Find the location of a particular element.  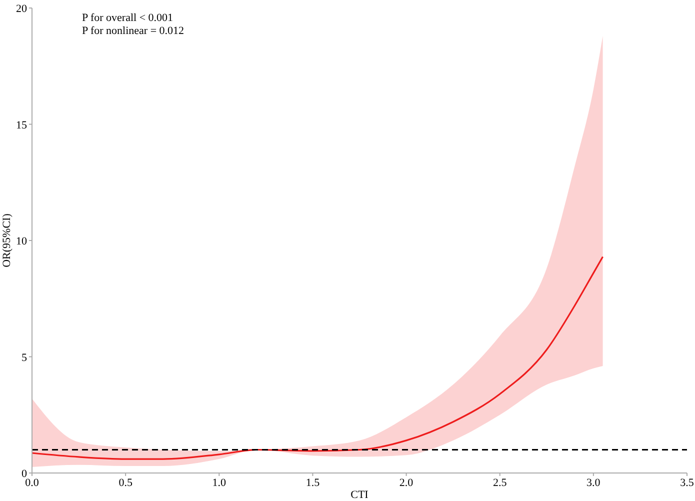

x-tick-label: 3.0 is located at coordinates (593, 483).